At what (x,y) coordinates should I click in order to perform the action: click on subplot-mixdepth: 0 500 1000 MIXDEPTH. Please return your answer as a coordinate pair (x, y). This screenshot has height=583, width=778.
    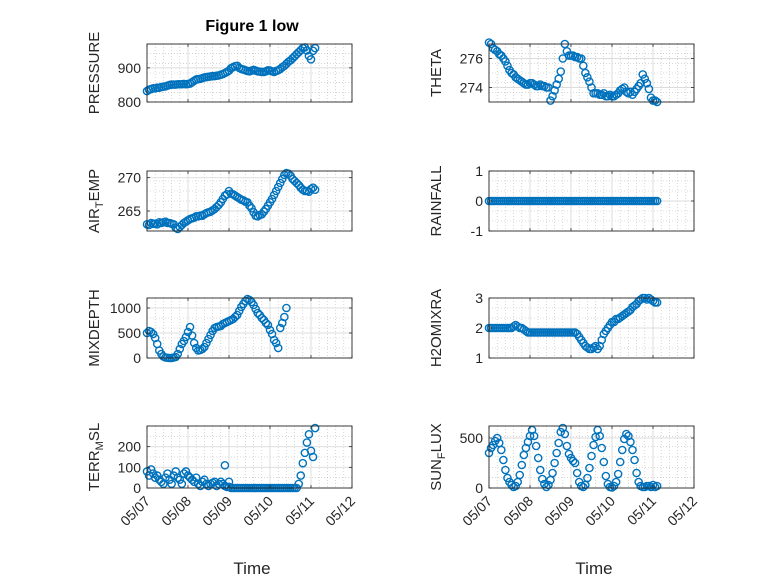
    Looking at the image, I should click on (219, 328).